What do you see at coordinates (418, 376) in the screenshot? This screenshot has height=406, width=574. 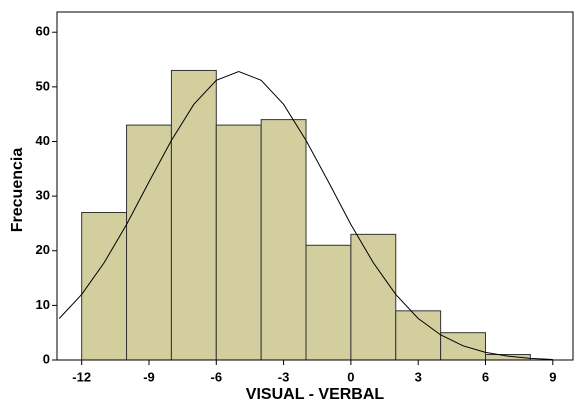 I see `x-tick-label: 3` at bounding box center [418, 376].